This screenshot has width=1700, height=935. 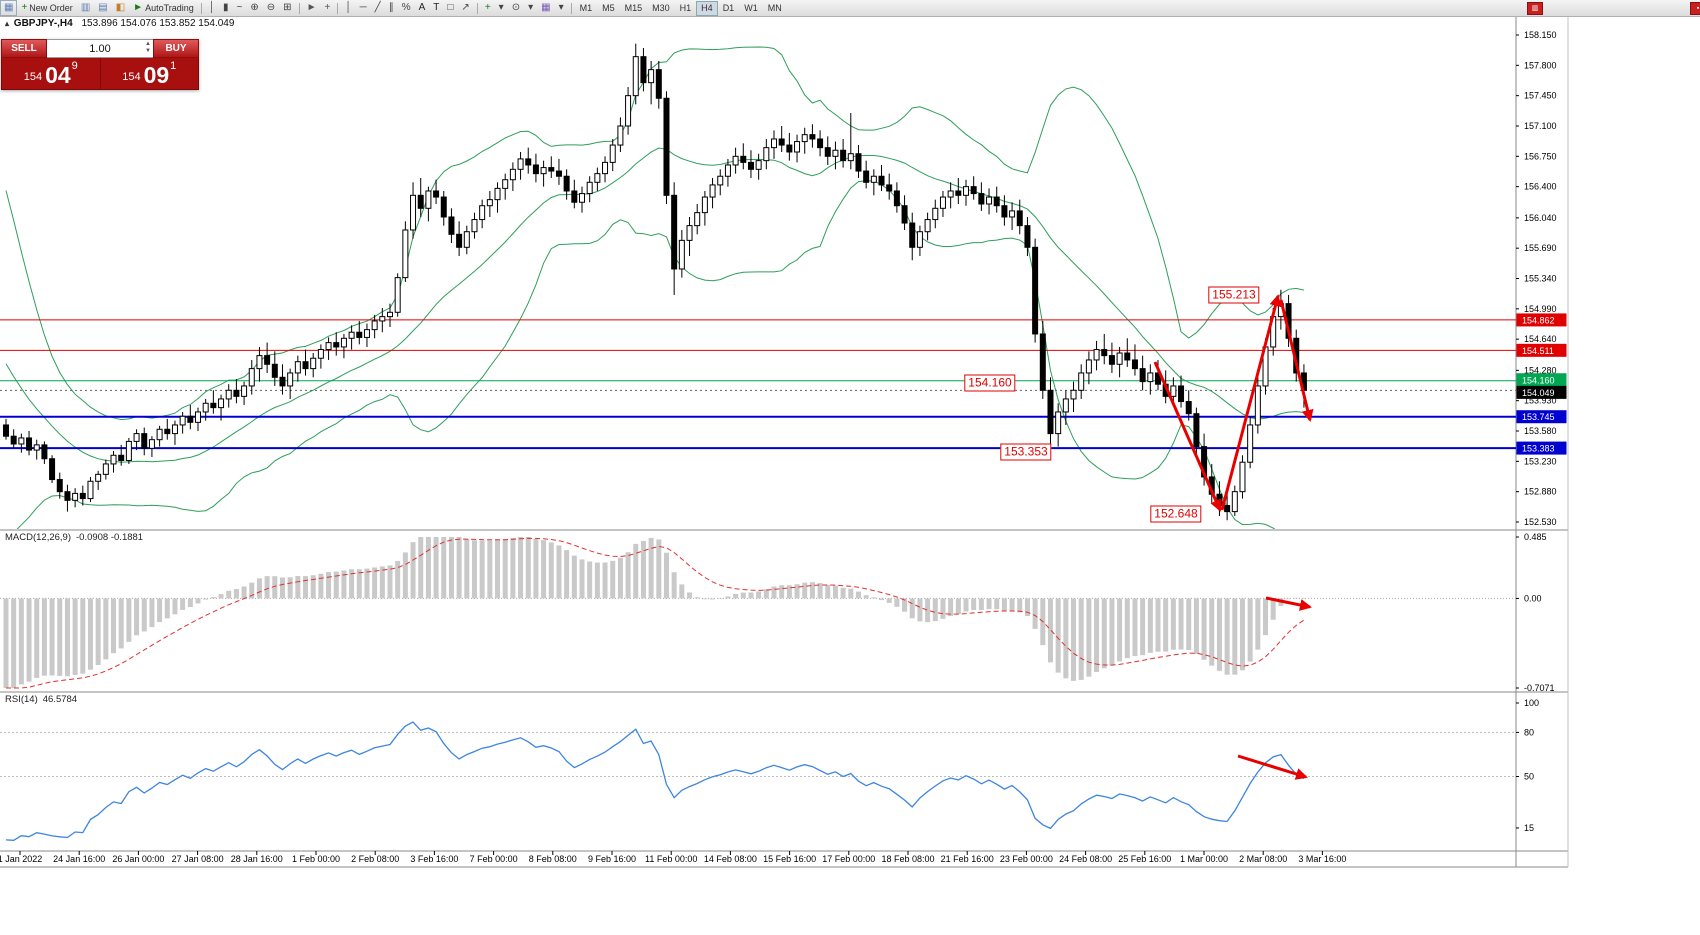 I want to click on svg-text: 18 Feb 08:00, so click(x=907, y=859).